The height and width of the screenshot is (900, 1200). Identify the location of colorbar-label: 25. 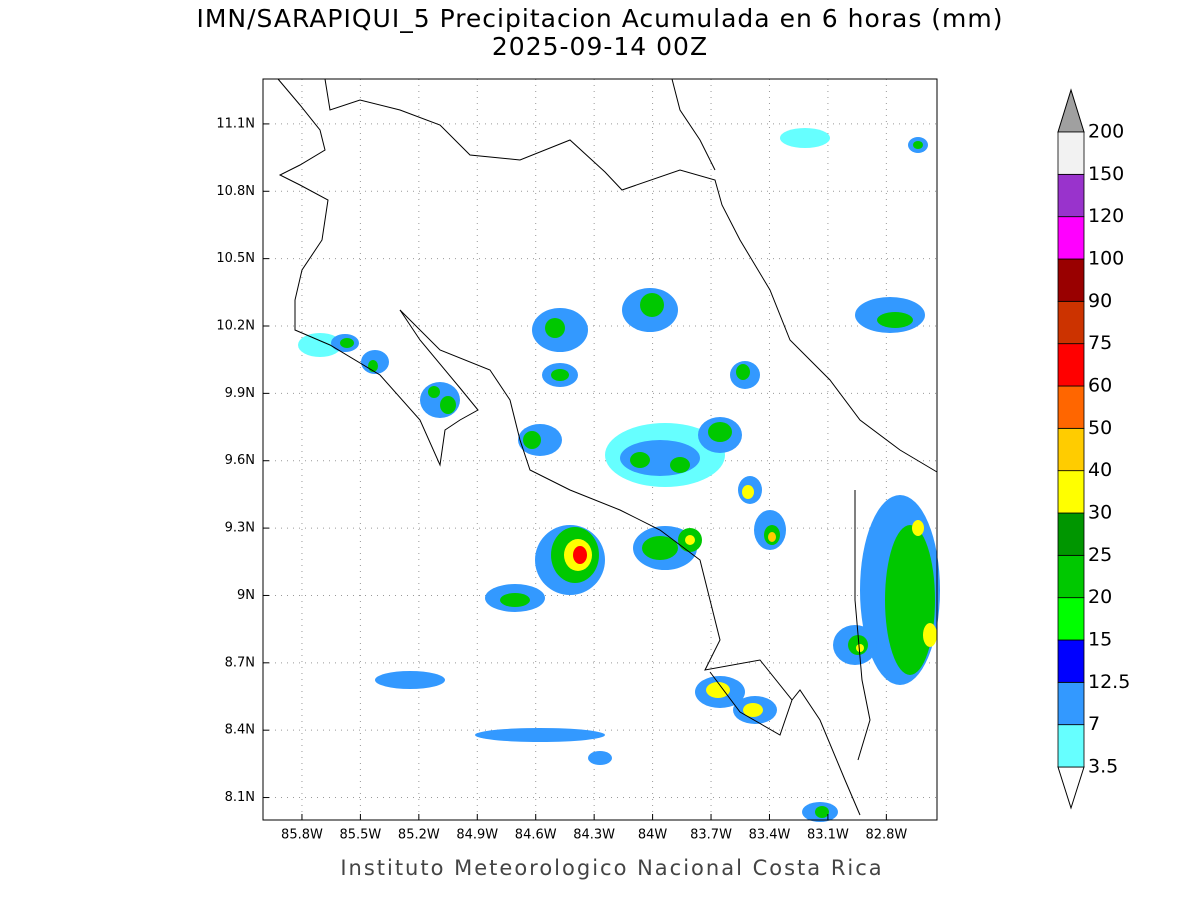
(1100, 555).